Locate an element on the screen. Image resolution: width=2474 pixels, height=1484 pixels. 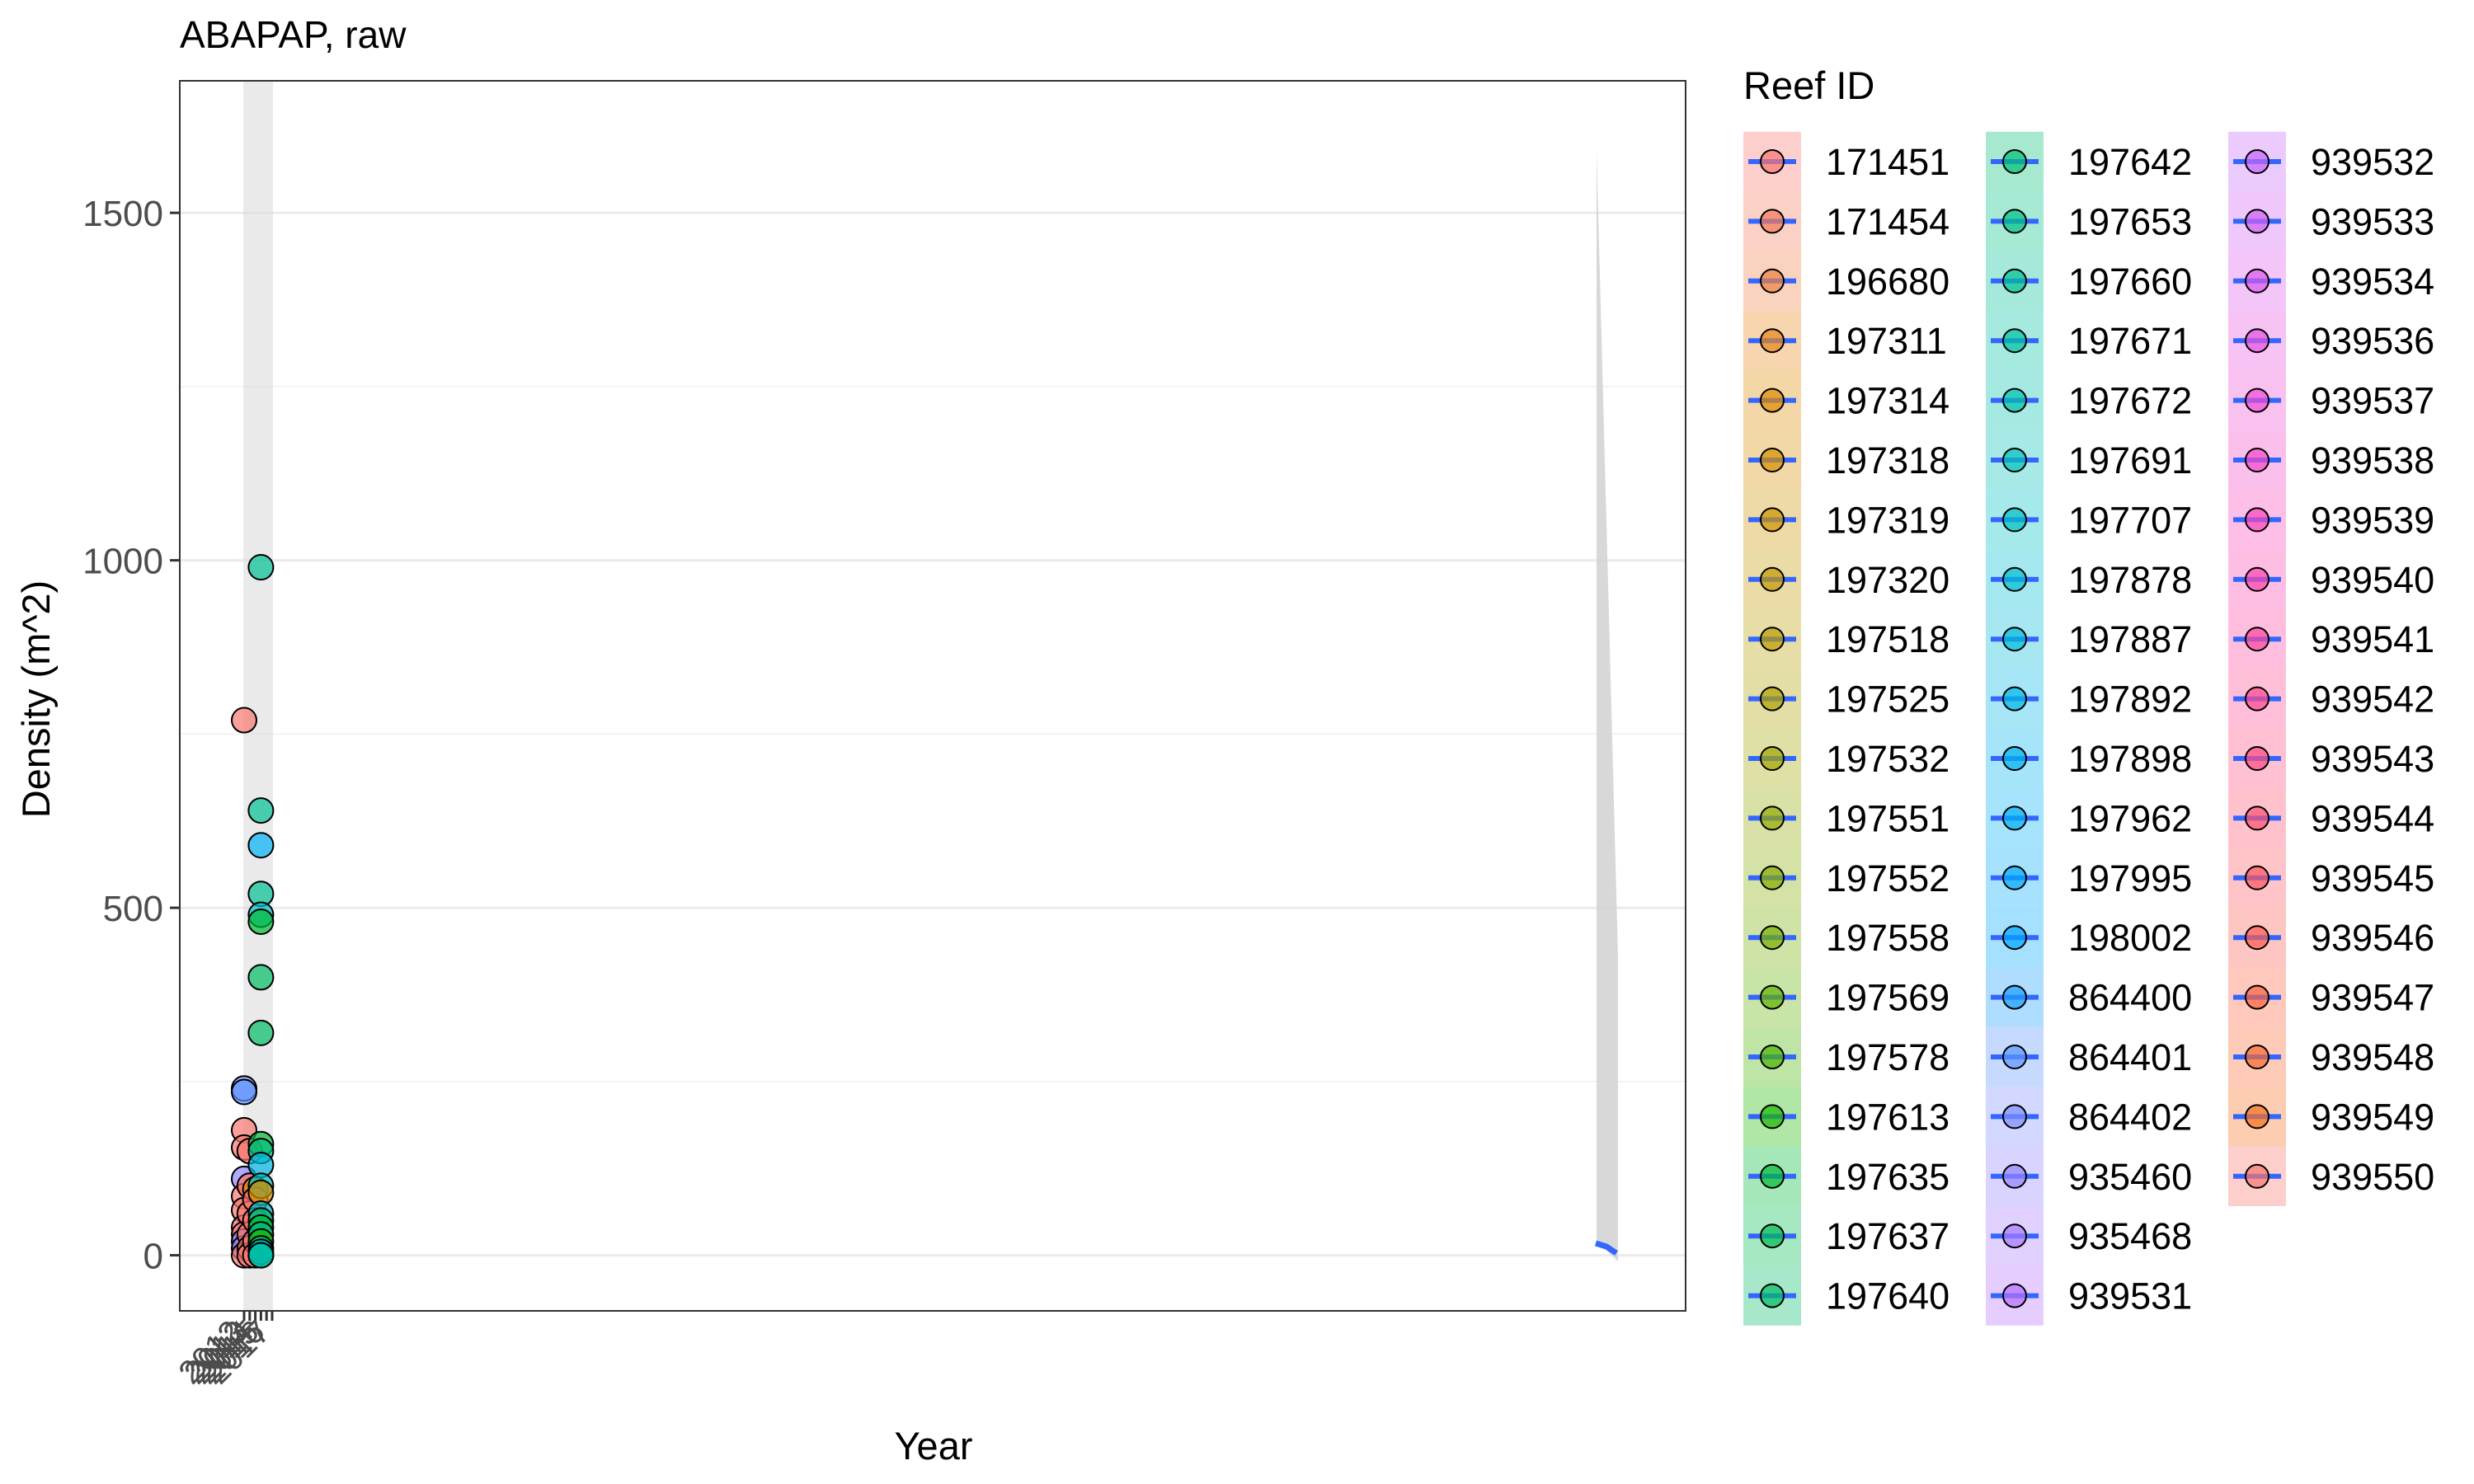
legend-label: 197320 is located at coordinates (1888, 580).